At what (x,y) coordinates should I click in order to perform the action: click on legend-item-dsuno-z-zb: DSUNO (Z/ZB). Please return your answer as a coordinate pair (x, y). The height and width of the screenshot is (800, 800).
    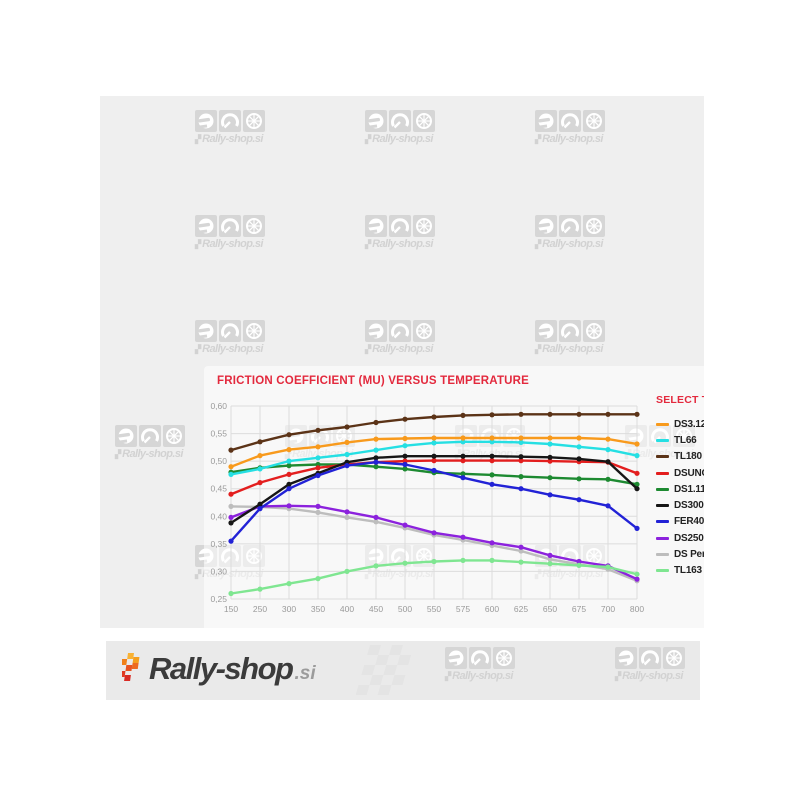
    Looking at the image, I should click on (680, 473).